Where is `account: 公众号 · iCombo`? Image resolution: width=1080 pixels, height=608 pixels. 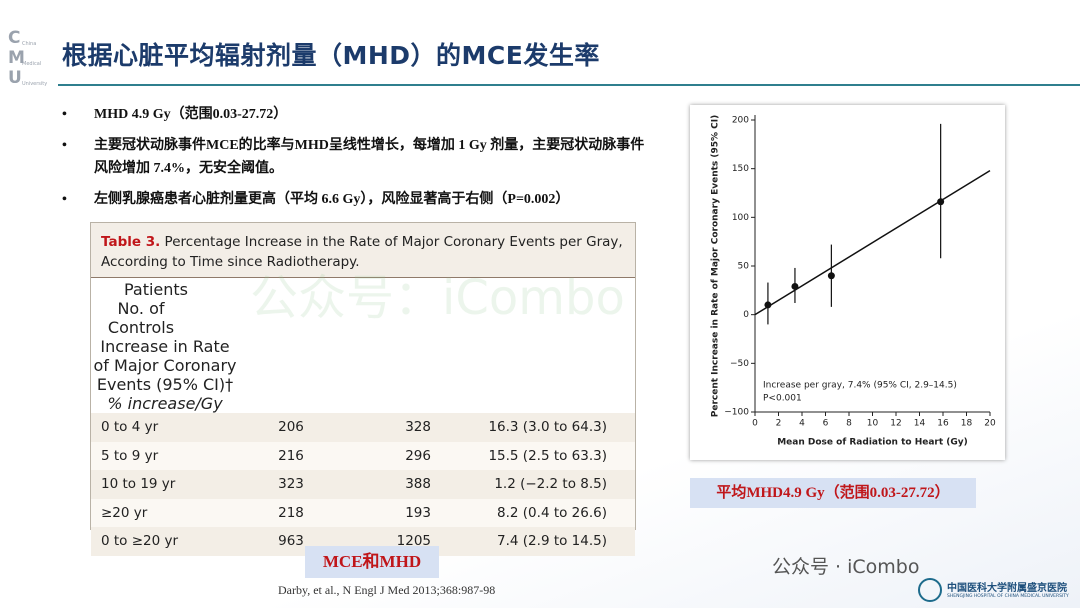
account: 公众号 · iCombo is located at coordinates (846, 567).